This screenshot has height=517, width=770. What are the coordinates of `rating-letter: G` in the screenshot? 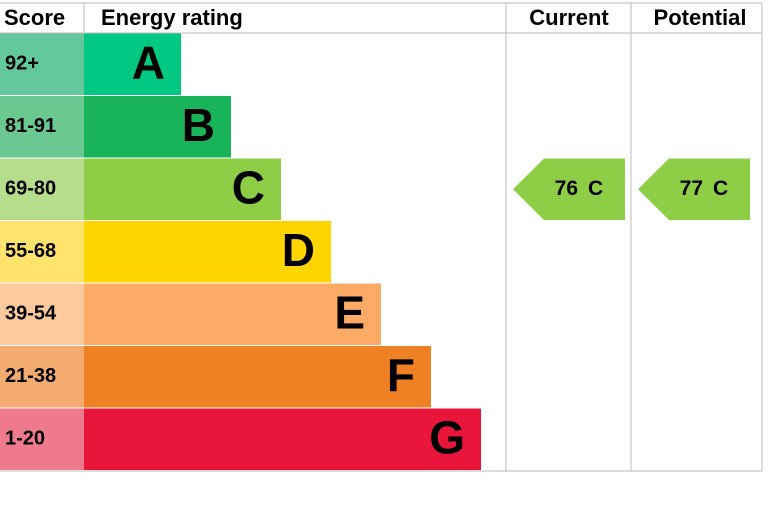 It's located at (447, 437).